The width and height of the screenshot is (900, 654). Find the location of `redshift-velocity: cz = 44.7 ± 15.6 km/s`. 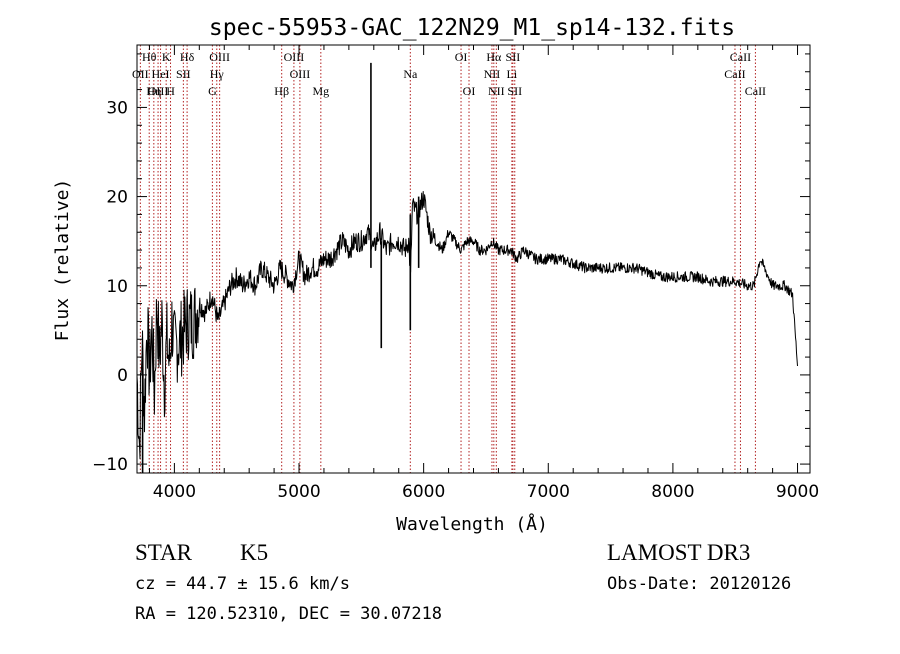

redshift-velocity: cz = 44.7 ± 15.6 km/s is located at coordinates (242, 584).